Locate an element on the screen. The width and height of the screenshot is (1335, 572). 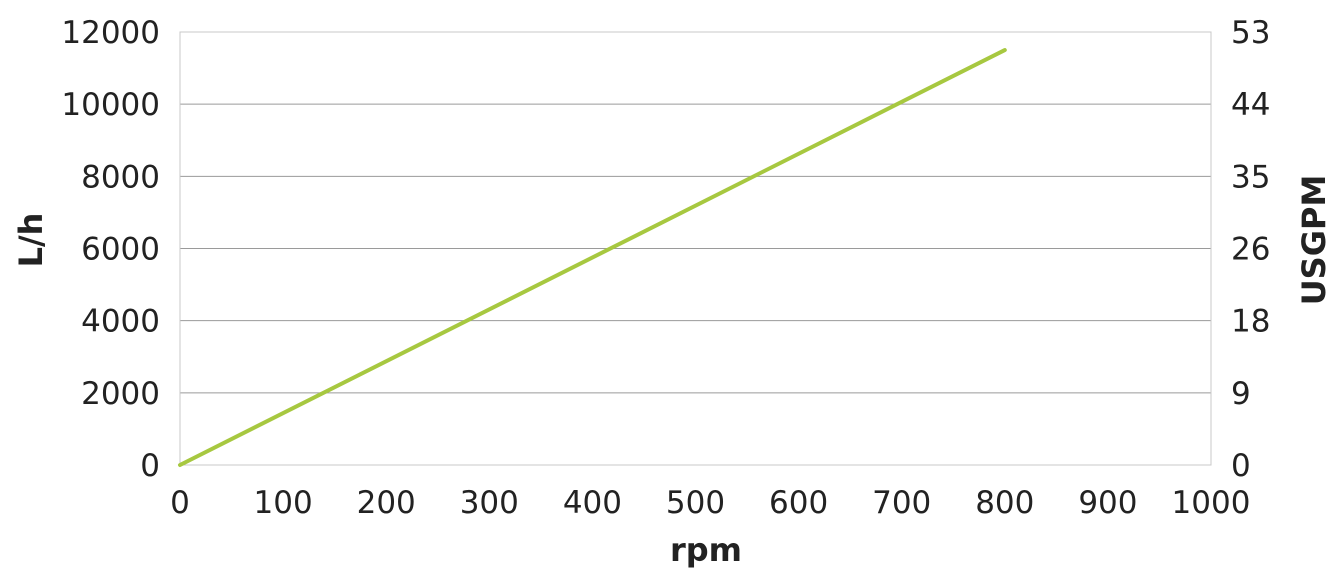
x-tick-label: 600 is located at coordinates (798, 503).